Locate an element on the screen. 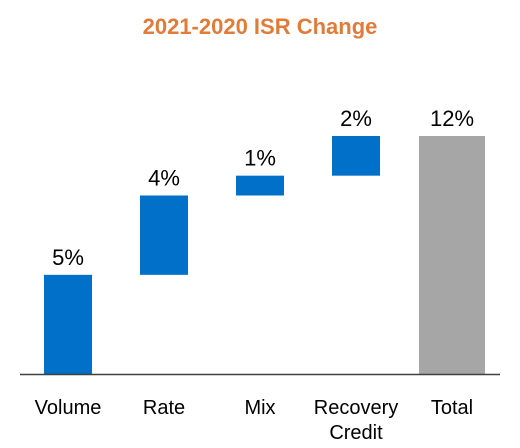  category-label: Total is located at coordinates (452, 408).